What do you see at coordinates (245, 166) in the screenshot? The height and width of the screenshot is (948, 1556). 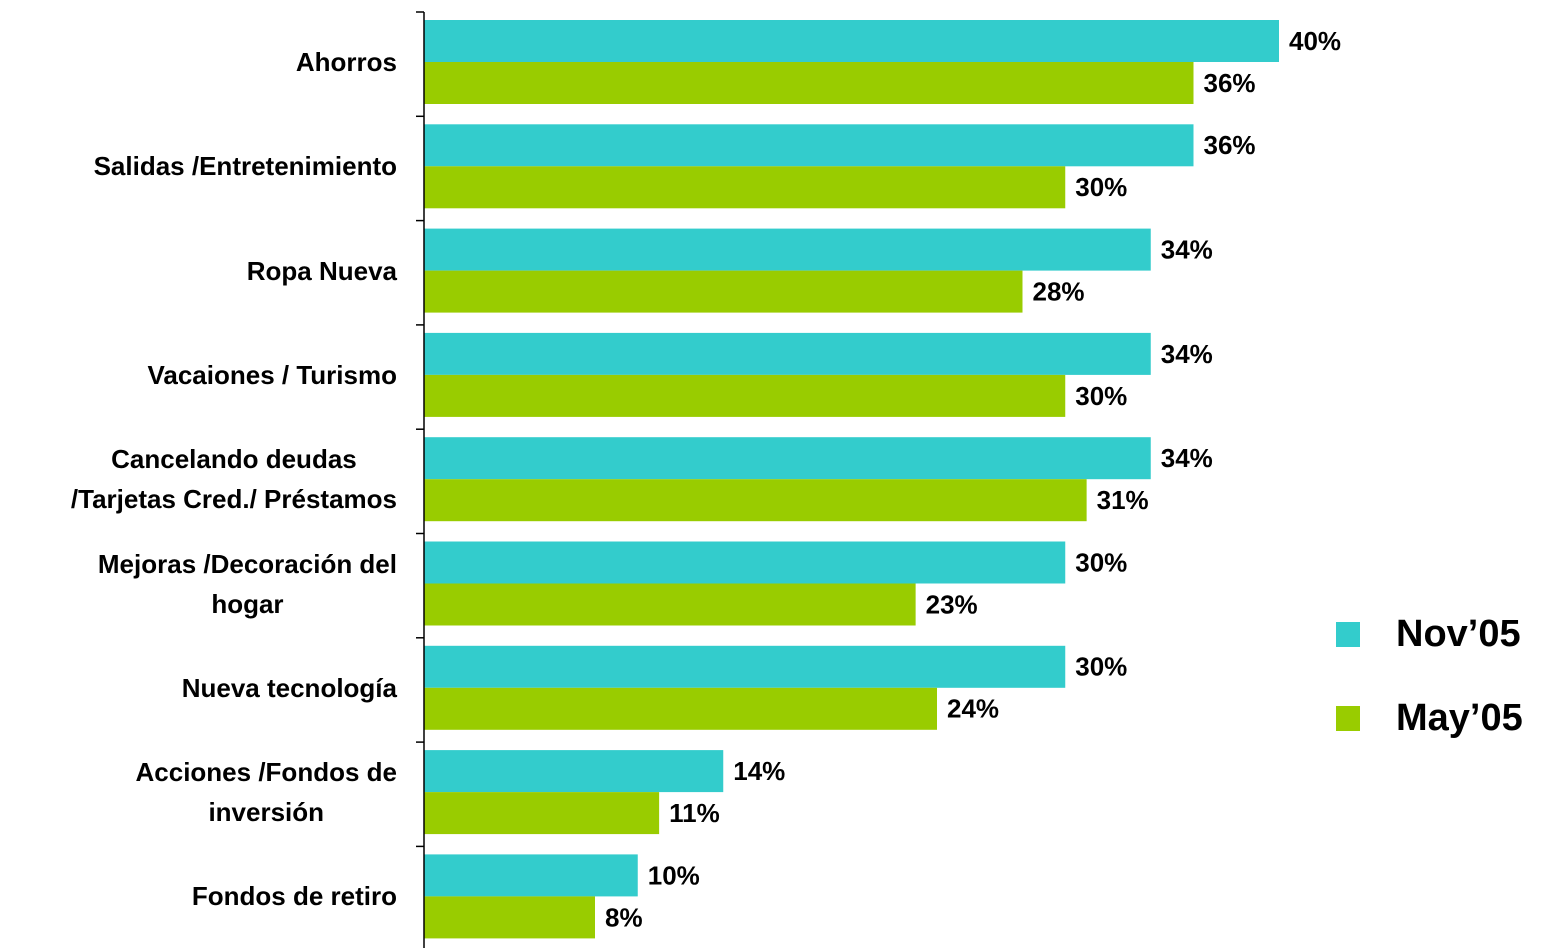 I see `category-label: Salidas /Entretenimiento` at bounding box center [245, 166].